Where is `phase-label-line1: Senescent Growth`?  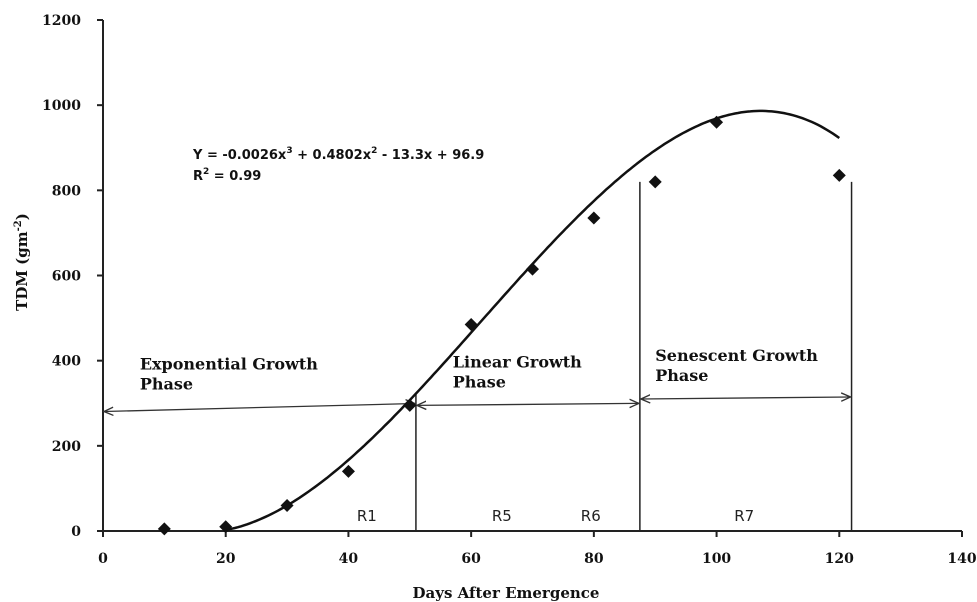
phase-label-line1: Senescent Growth is located at coordinates (736, 355).